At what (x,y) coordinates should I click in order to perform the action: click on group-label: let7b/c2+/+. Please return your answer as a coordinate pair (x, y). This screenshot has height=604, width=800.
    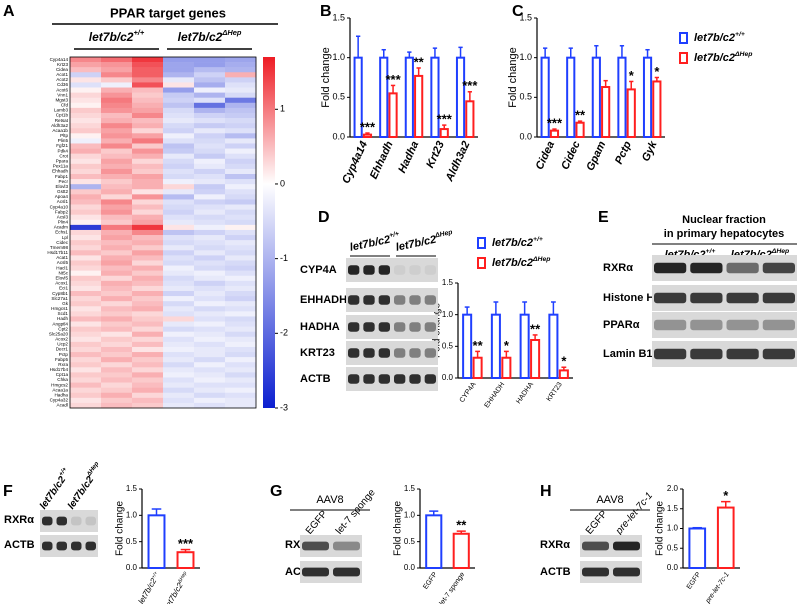
    Looking at the image, I should click on (117, 36).